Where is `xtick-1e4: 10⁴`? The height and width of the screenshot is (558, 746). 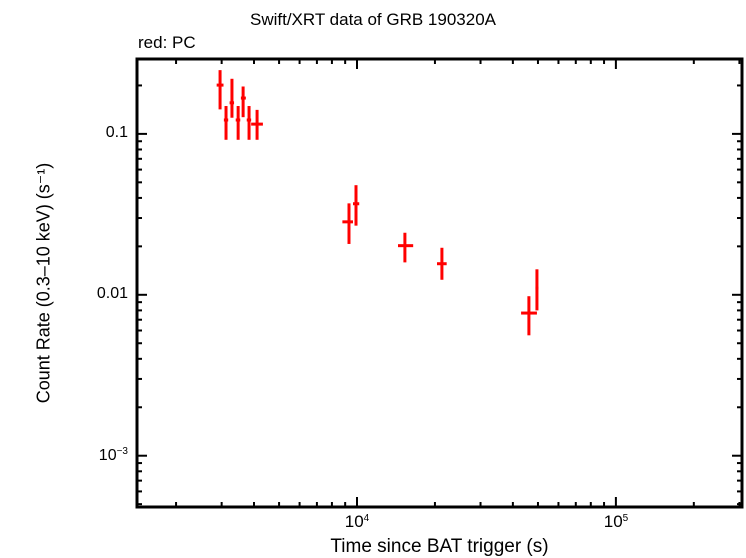
xtick-1e4: 10⁴ is located at coordinates (357, 521).